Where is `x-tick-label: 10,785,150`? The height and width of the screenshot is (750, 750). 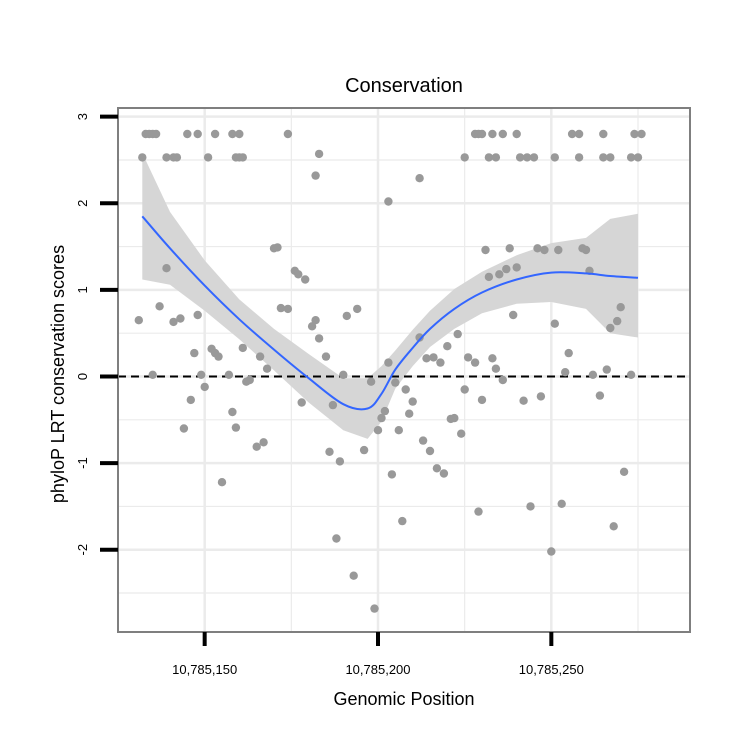
x-tick-label: 10,785,150 is located at coordinates (204, 669).